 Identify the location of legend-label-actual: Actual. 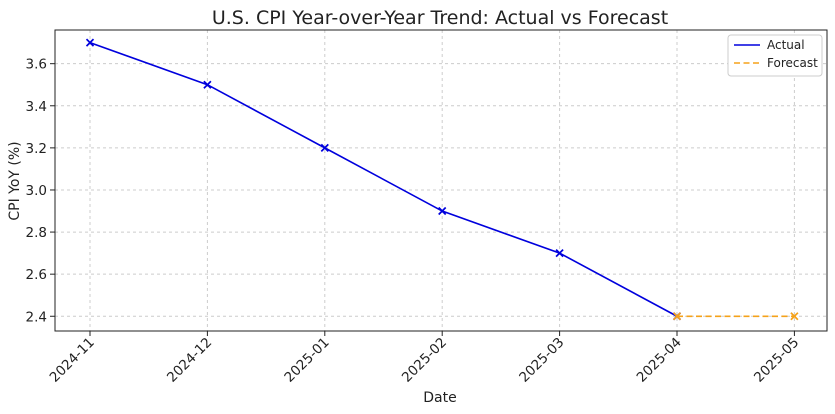
(786, 45).